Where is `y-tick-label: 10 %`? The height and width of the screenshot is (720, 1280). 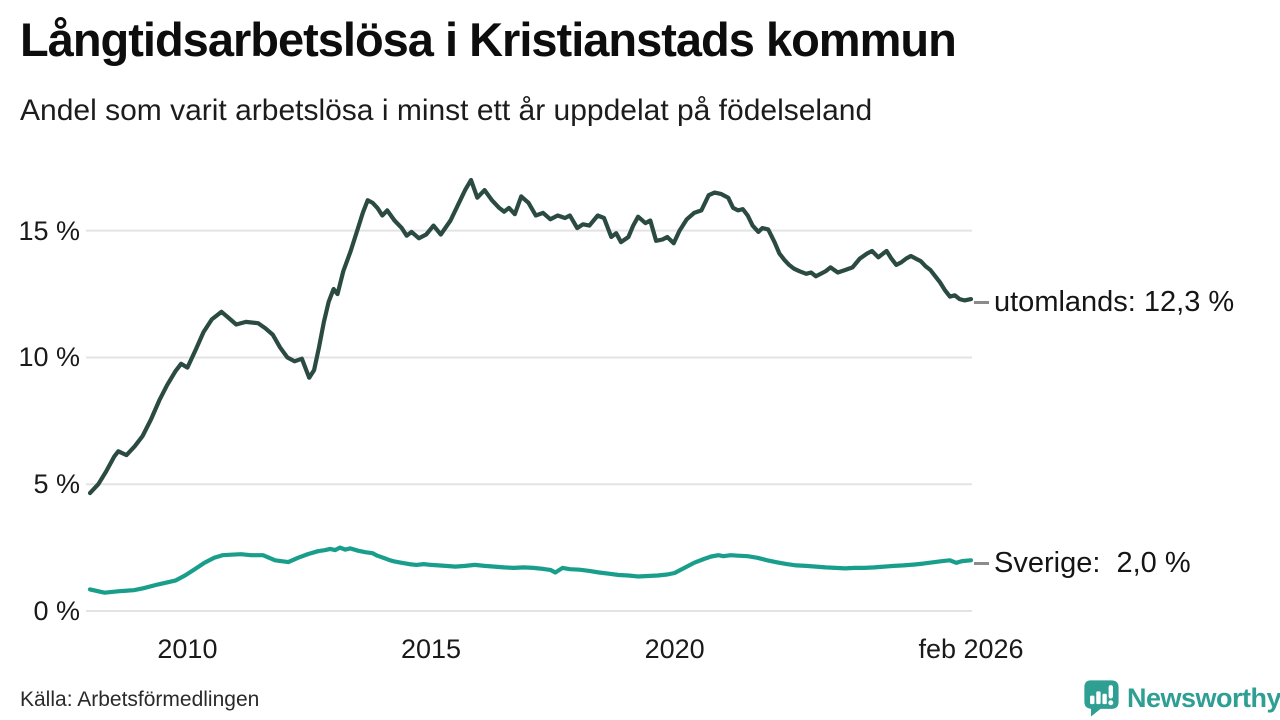
y-tick-label: 10 % is located at coordinates (49, 357).